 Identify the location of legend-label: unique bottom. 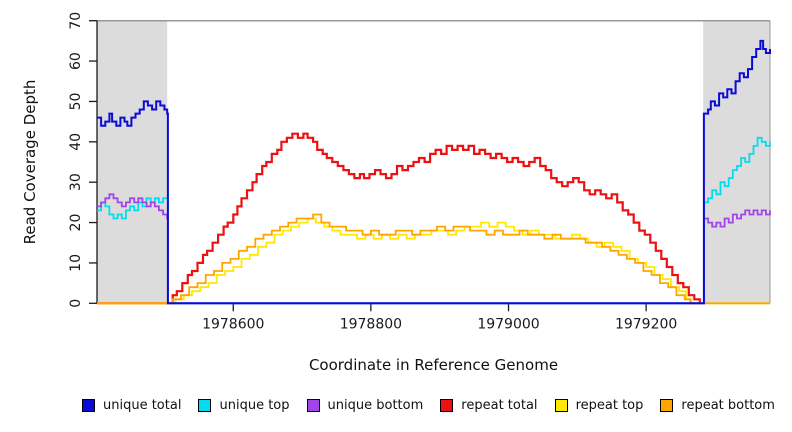
(375, 405).